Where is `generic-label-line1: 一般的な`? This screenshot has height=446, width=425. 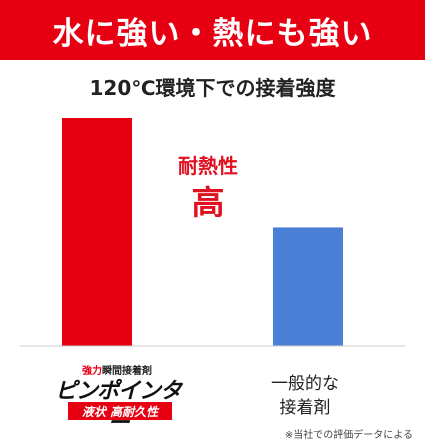 generic-label-line1: 一般的な is located at coordinates (305, 384).